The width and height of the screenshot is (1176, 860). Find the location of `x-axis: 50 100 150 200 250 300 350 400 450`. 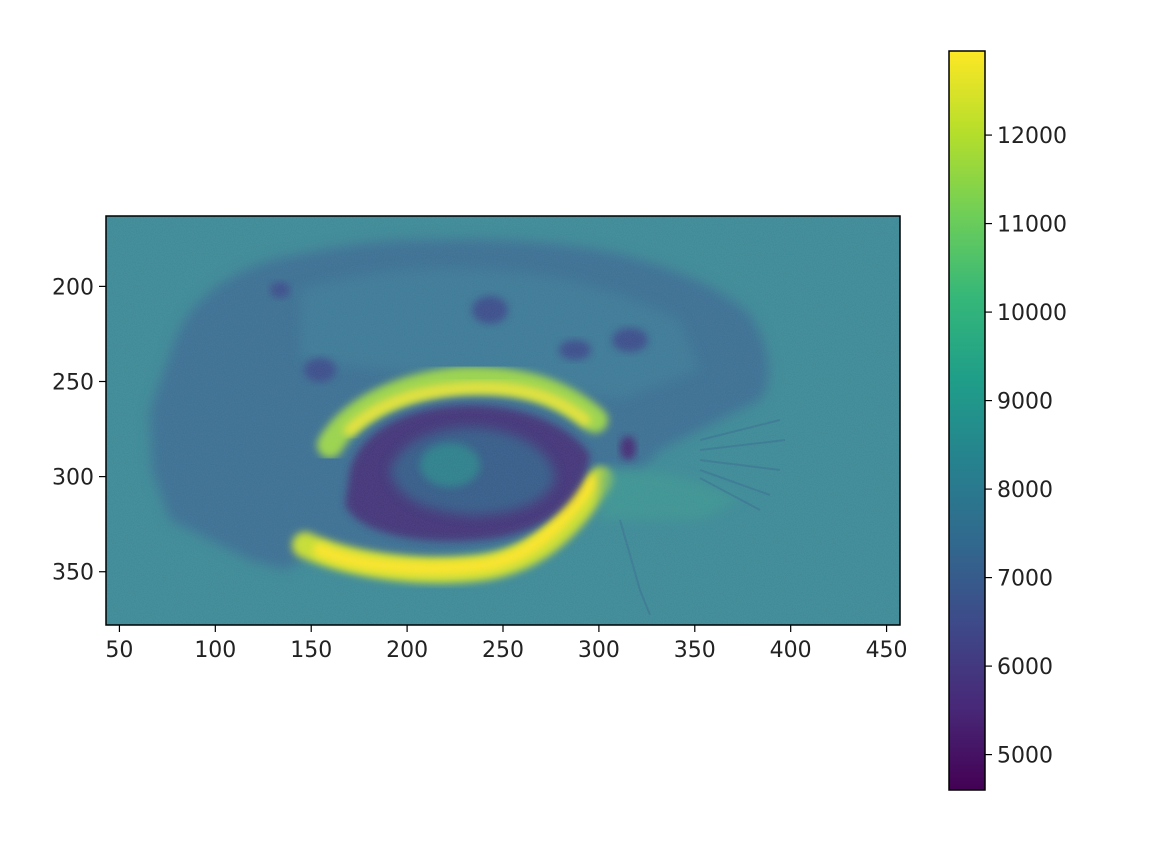

x-axis: 50 100 150 200 250 300 350 400 450 is located at coordinates (506, 644).